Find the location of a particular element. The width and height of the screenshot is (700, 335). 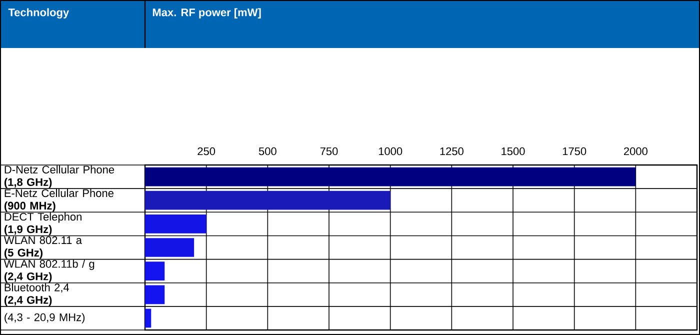

x-tick-label: 1250 is located at coordinates (452, 151).